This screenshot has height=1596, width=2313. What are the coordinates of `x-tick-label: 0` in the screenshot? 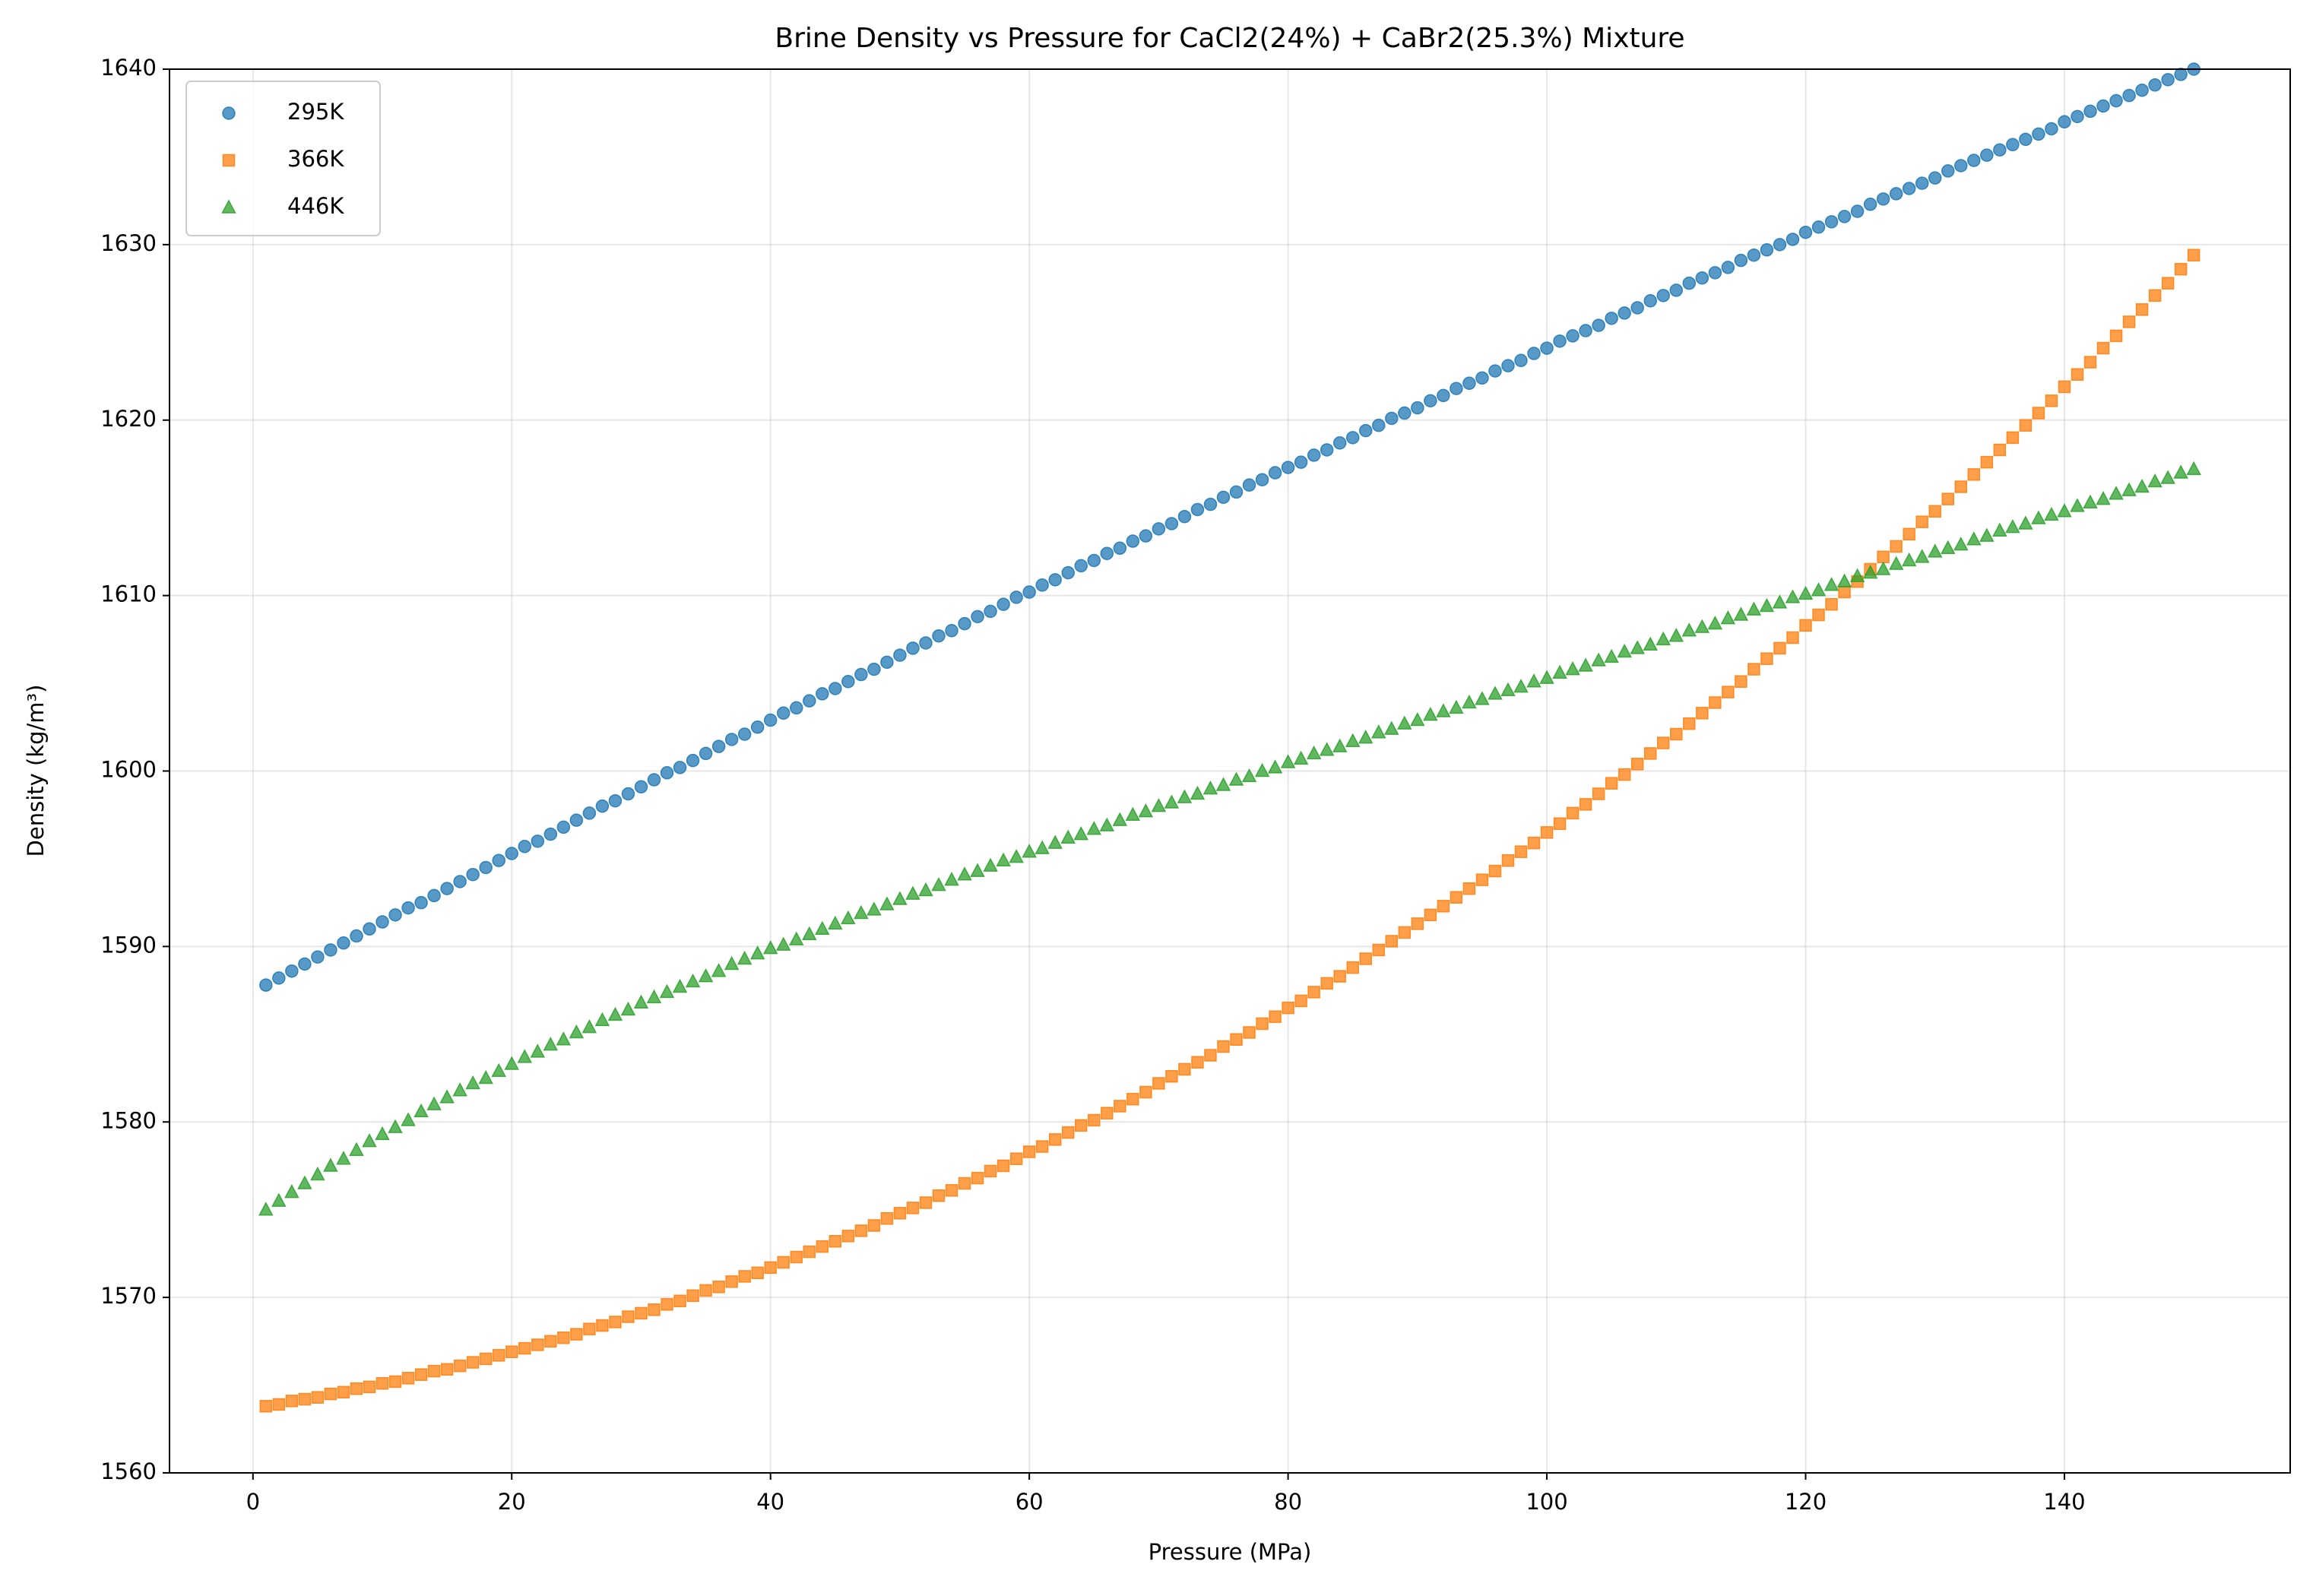 It's located at (253, 1502).